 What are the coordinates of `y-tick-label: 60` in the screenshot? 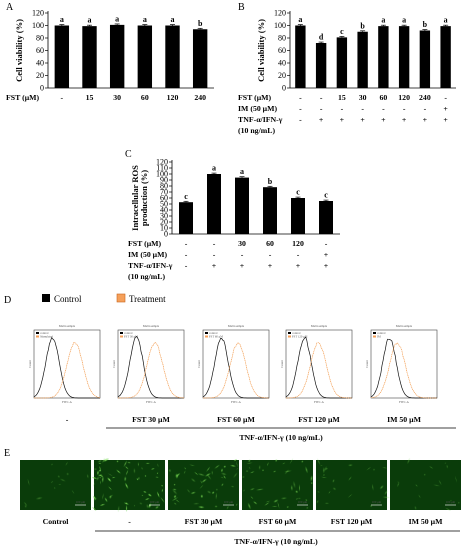 It's located at (282, 50).